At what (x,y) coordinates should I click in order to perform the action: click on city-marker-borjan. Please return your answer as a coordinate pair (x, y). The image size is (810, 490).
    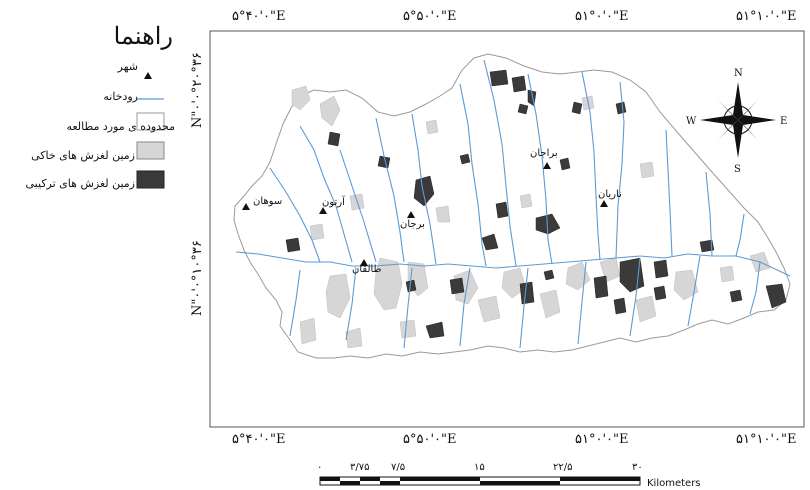
    Looking at the image, I should click on (411, 214).